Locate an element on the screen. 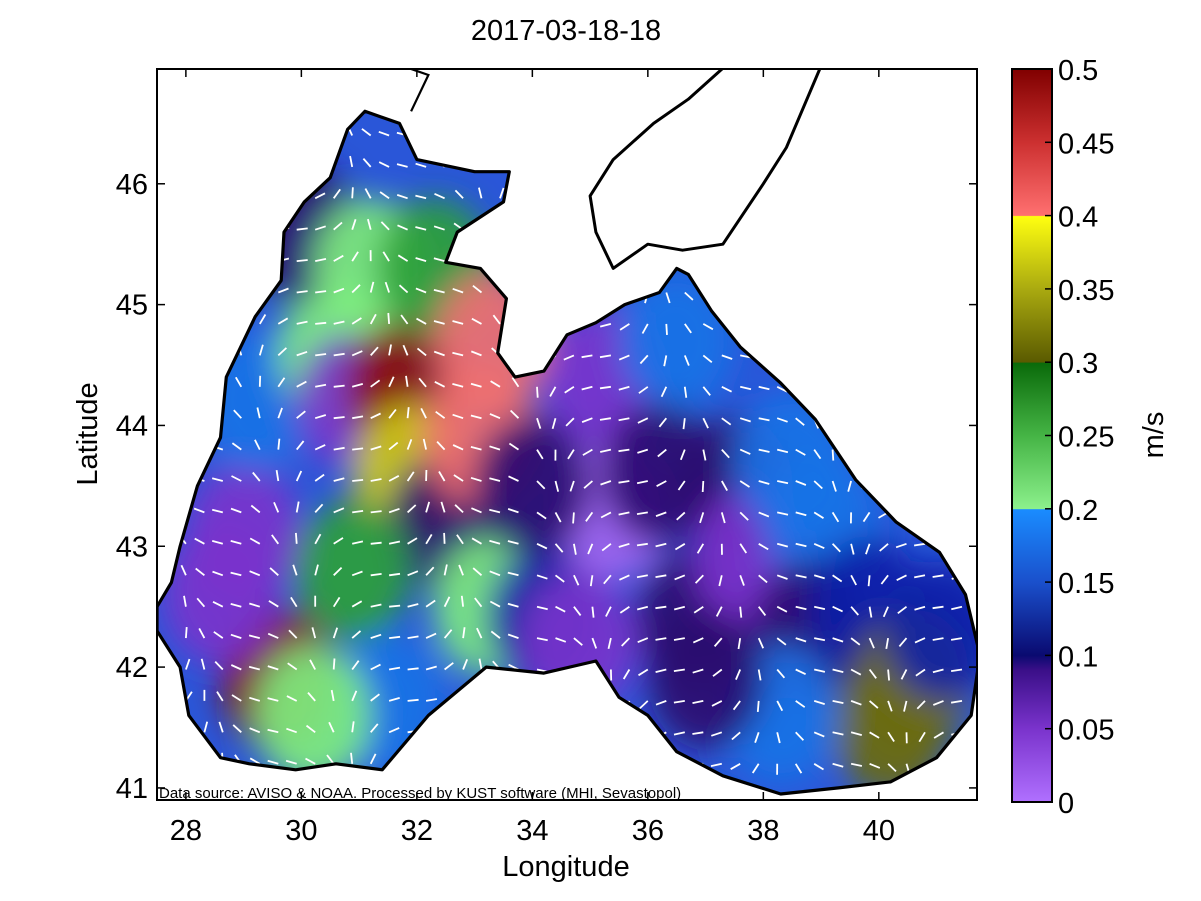  colorbar-tick-label: 0.45 is located at coordinates (1086, 144).